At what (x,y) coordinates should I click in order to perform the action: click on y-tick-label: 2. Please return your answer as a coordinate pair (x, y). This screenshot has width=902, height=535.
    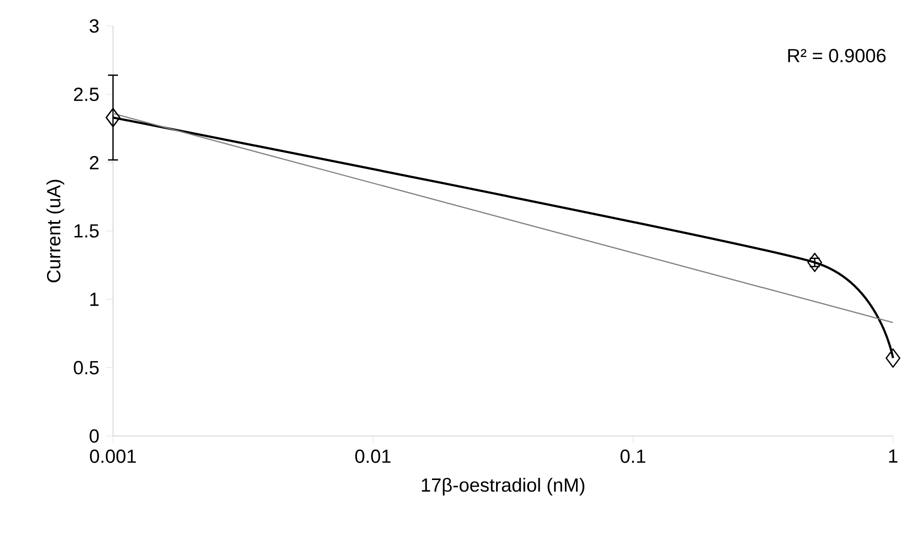
    Looking at the image, I should click on (94, 163).